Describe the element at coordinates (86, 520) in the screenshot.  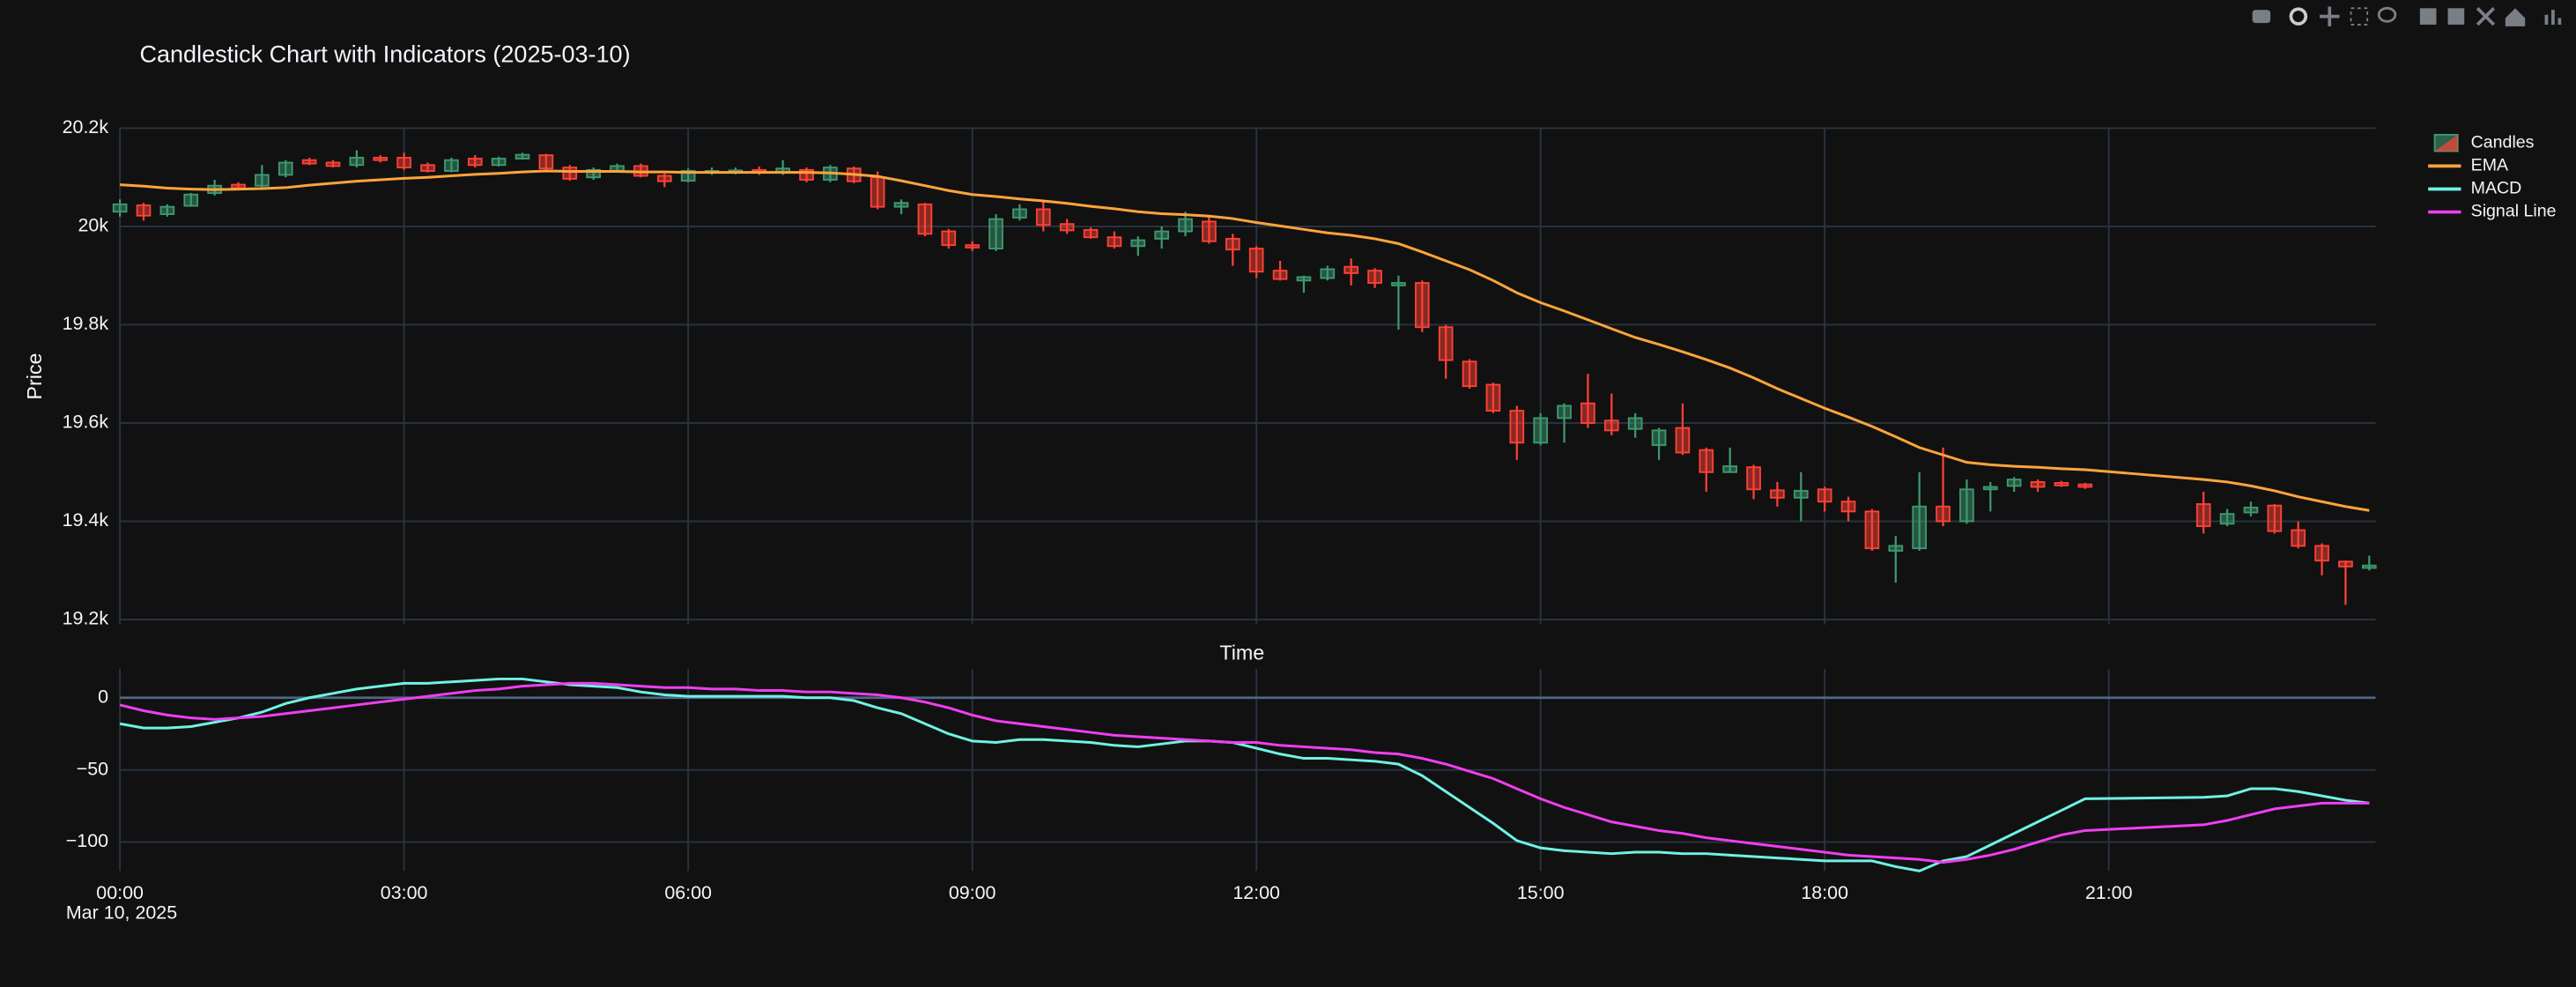
I see `y-tick-label: 19.4k` at that location.